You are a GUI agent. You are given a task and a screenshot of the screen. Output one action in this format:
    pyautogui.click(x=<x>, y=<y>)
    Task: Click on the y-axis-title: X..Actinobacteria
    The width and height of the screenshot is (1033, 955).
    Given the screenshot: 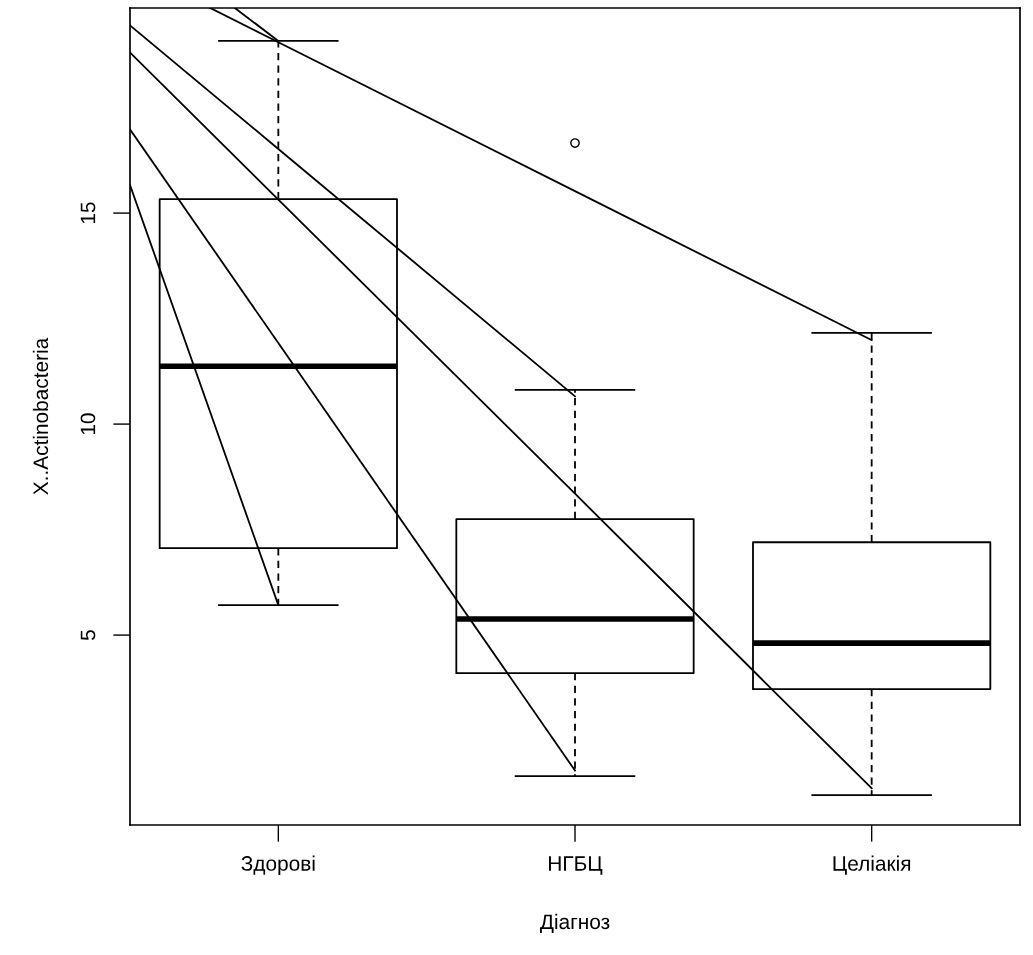 What is the action you would take?
    pyautogui.click(x=40, y=416)
    